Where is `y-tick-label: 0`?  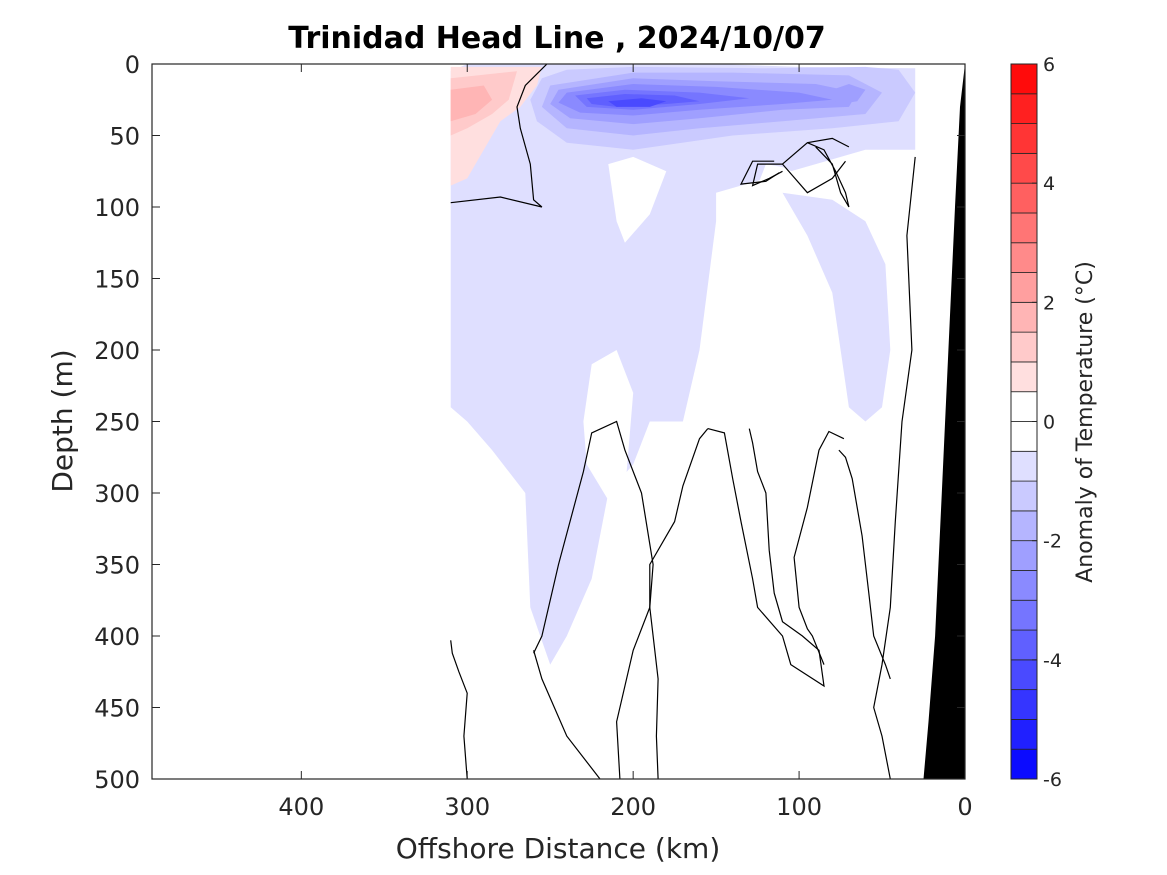 y-tick-label: 0 is located at coordinates (132, 65).